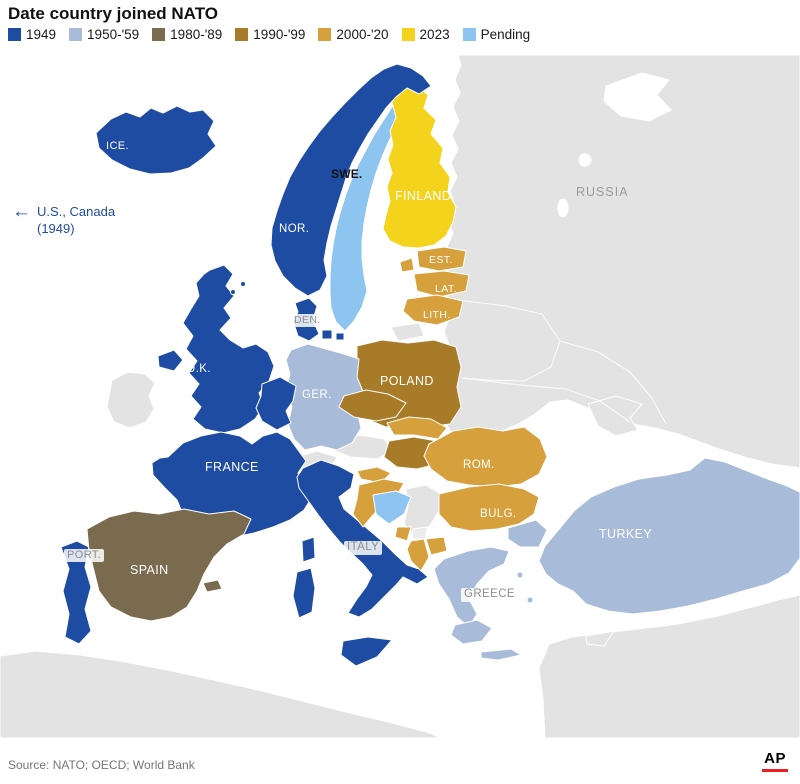  I want to click on legend-label: 1950-'59, so click(113, 34).